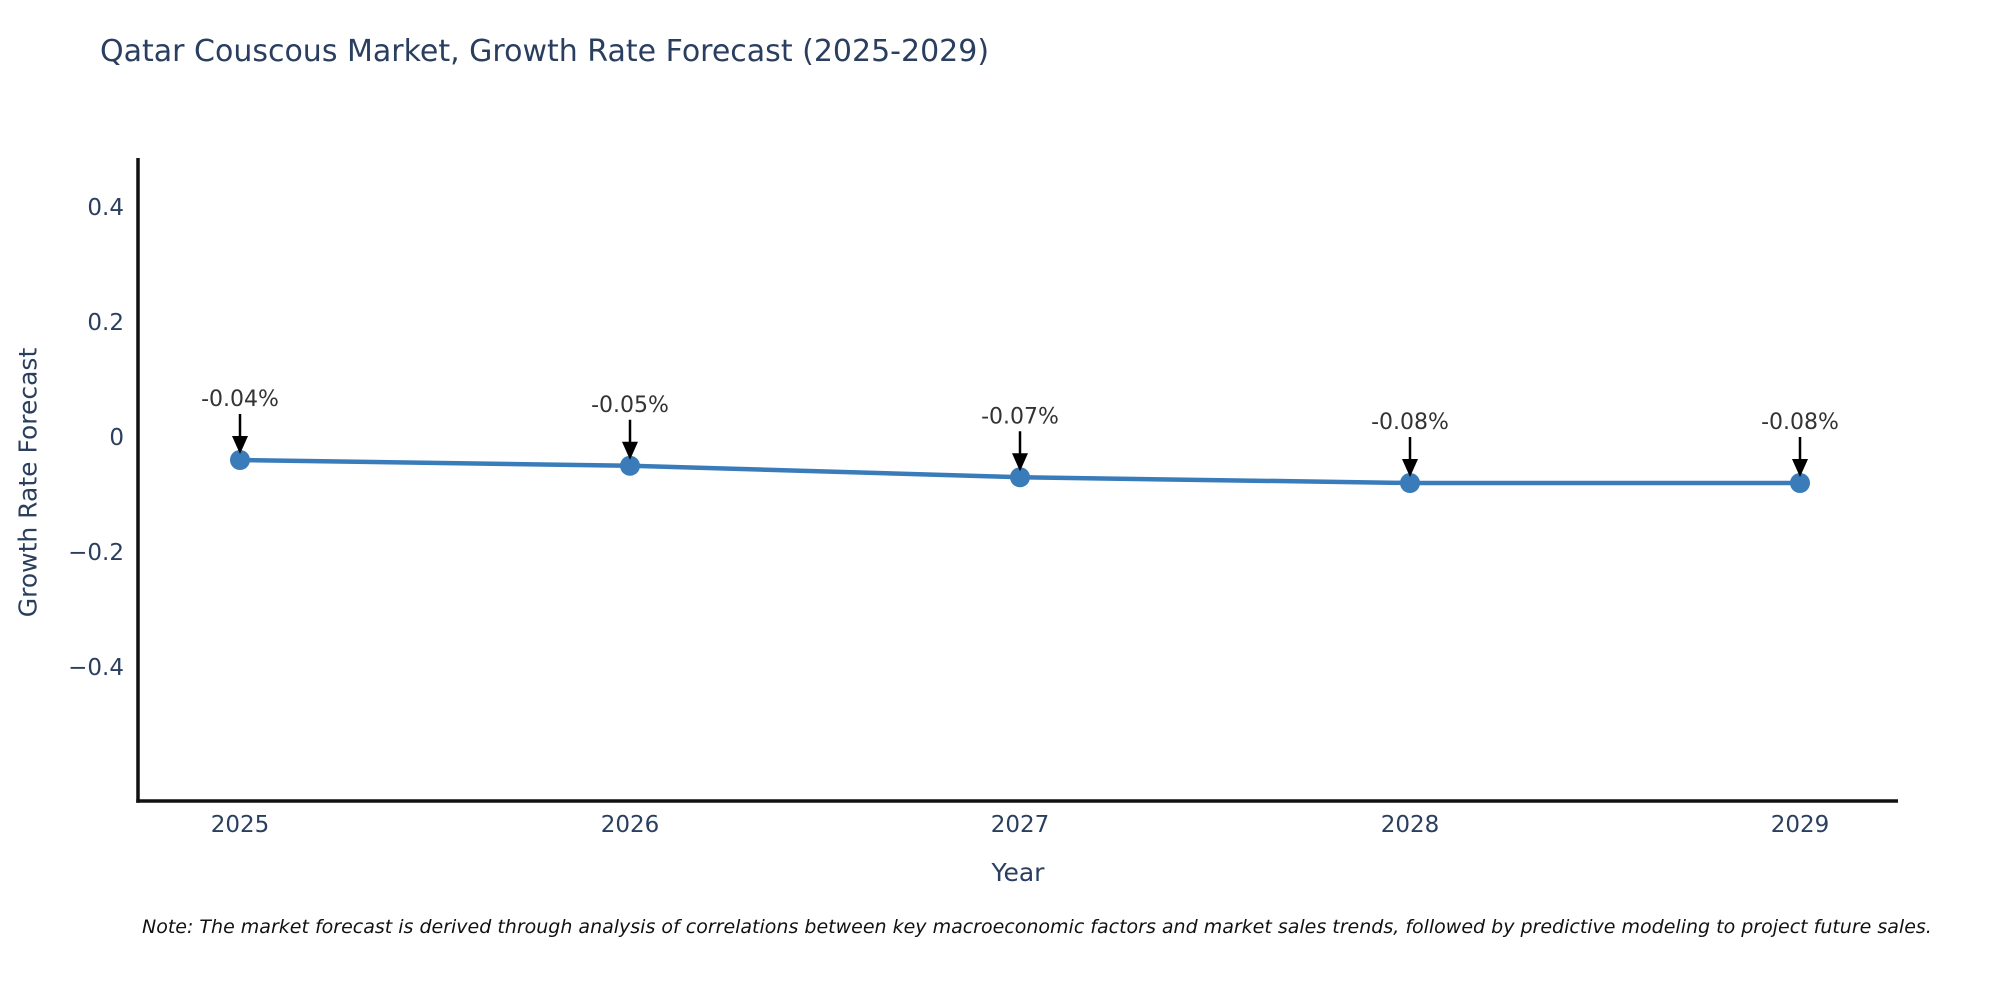  Describe the element at coordinates (96, 668) in the screenshot. I see `y-tick-label: −0.4` at that location.